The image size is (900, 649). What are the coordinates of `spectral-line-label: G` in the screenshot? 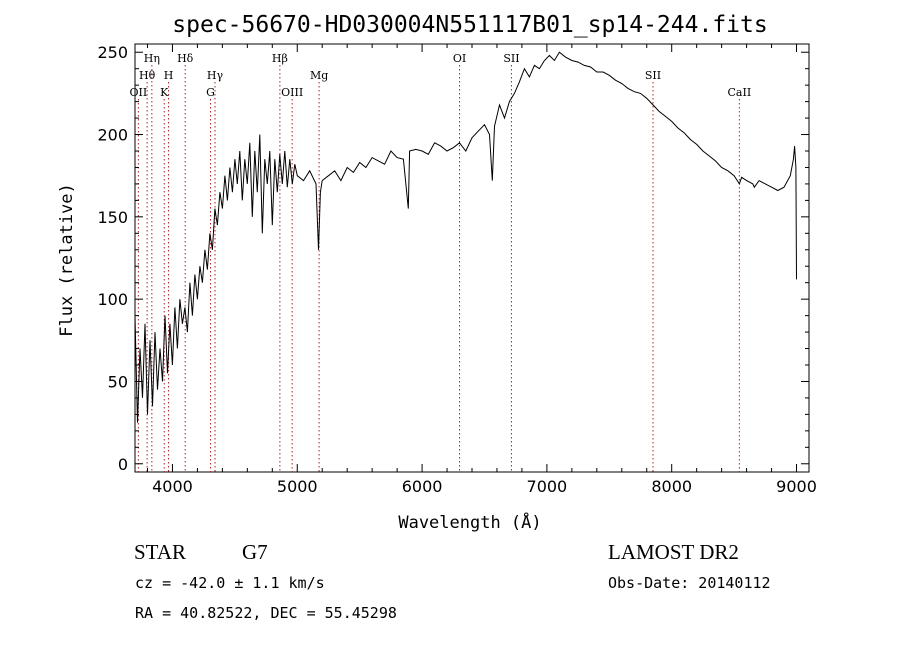 It's located at (210, 92).